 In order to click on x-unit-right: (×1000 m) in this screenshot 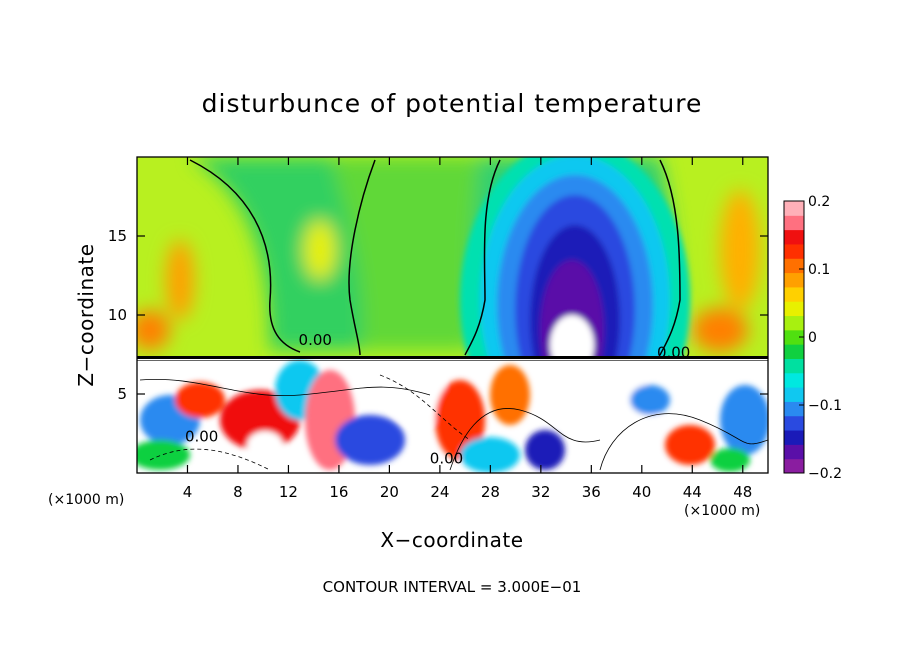, I will do `click(722, 511)`.